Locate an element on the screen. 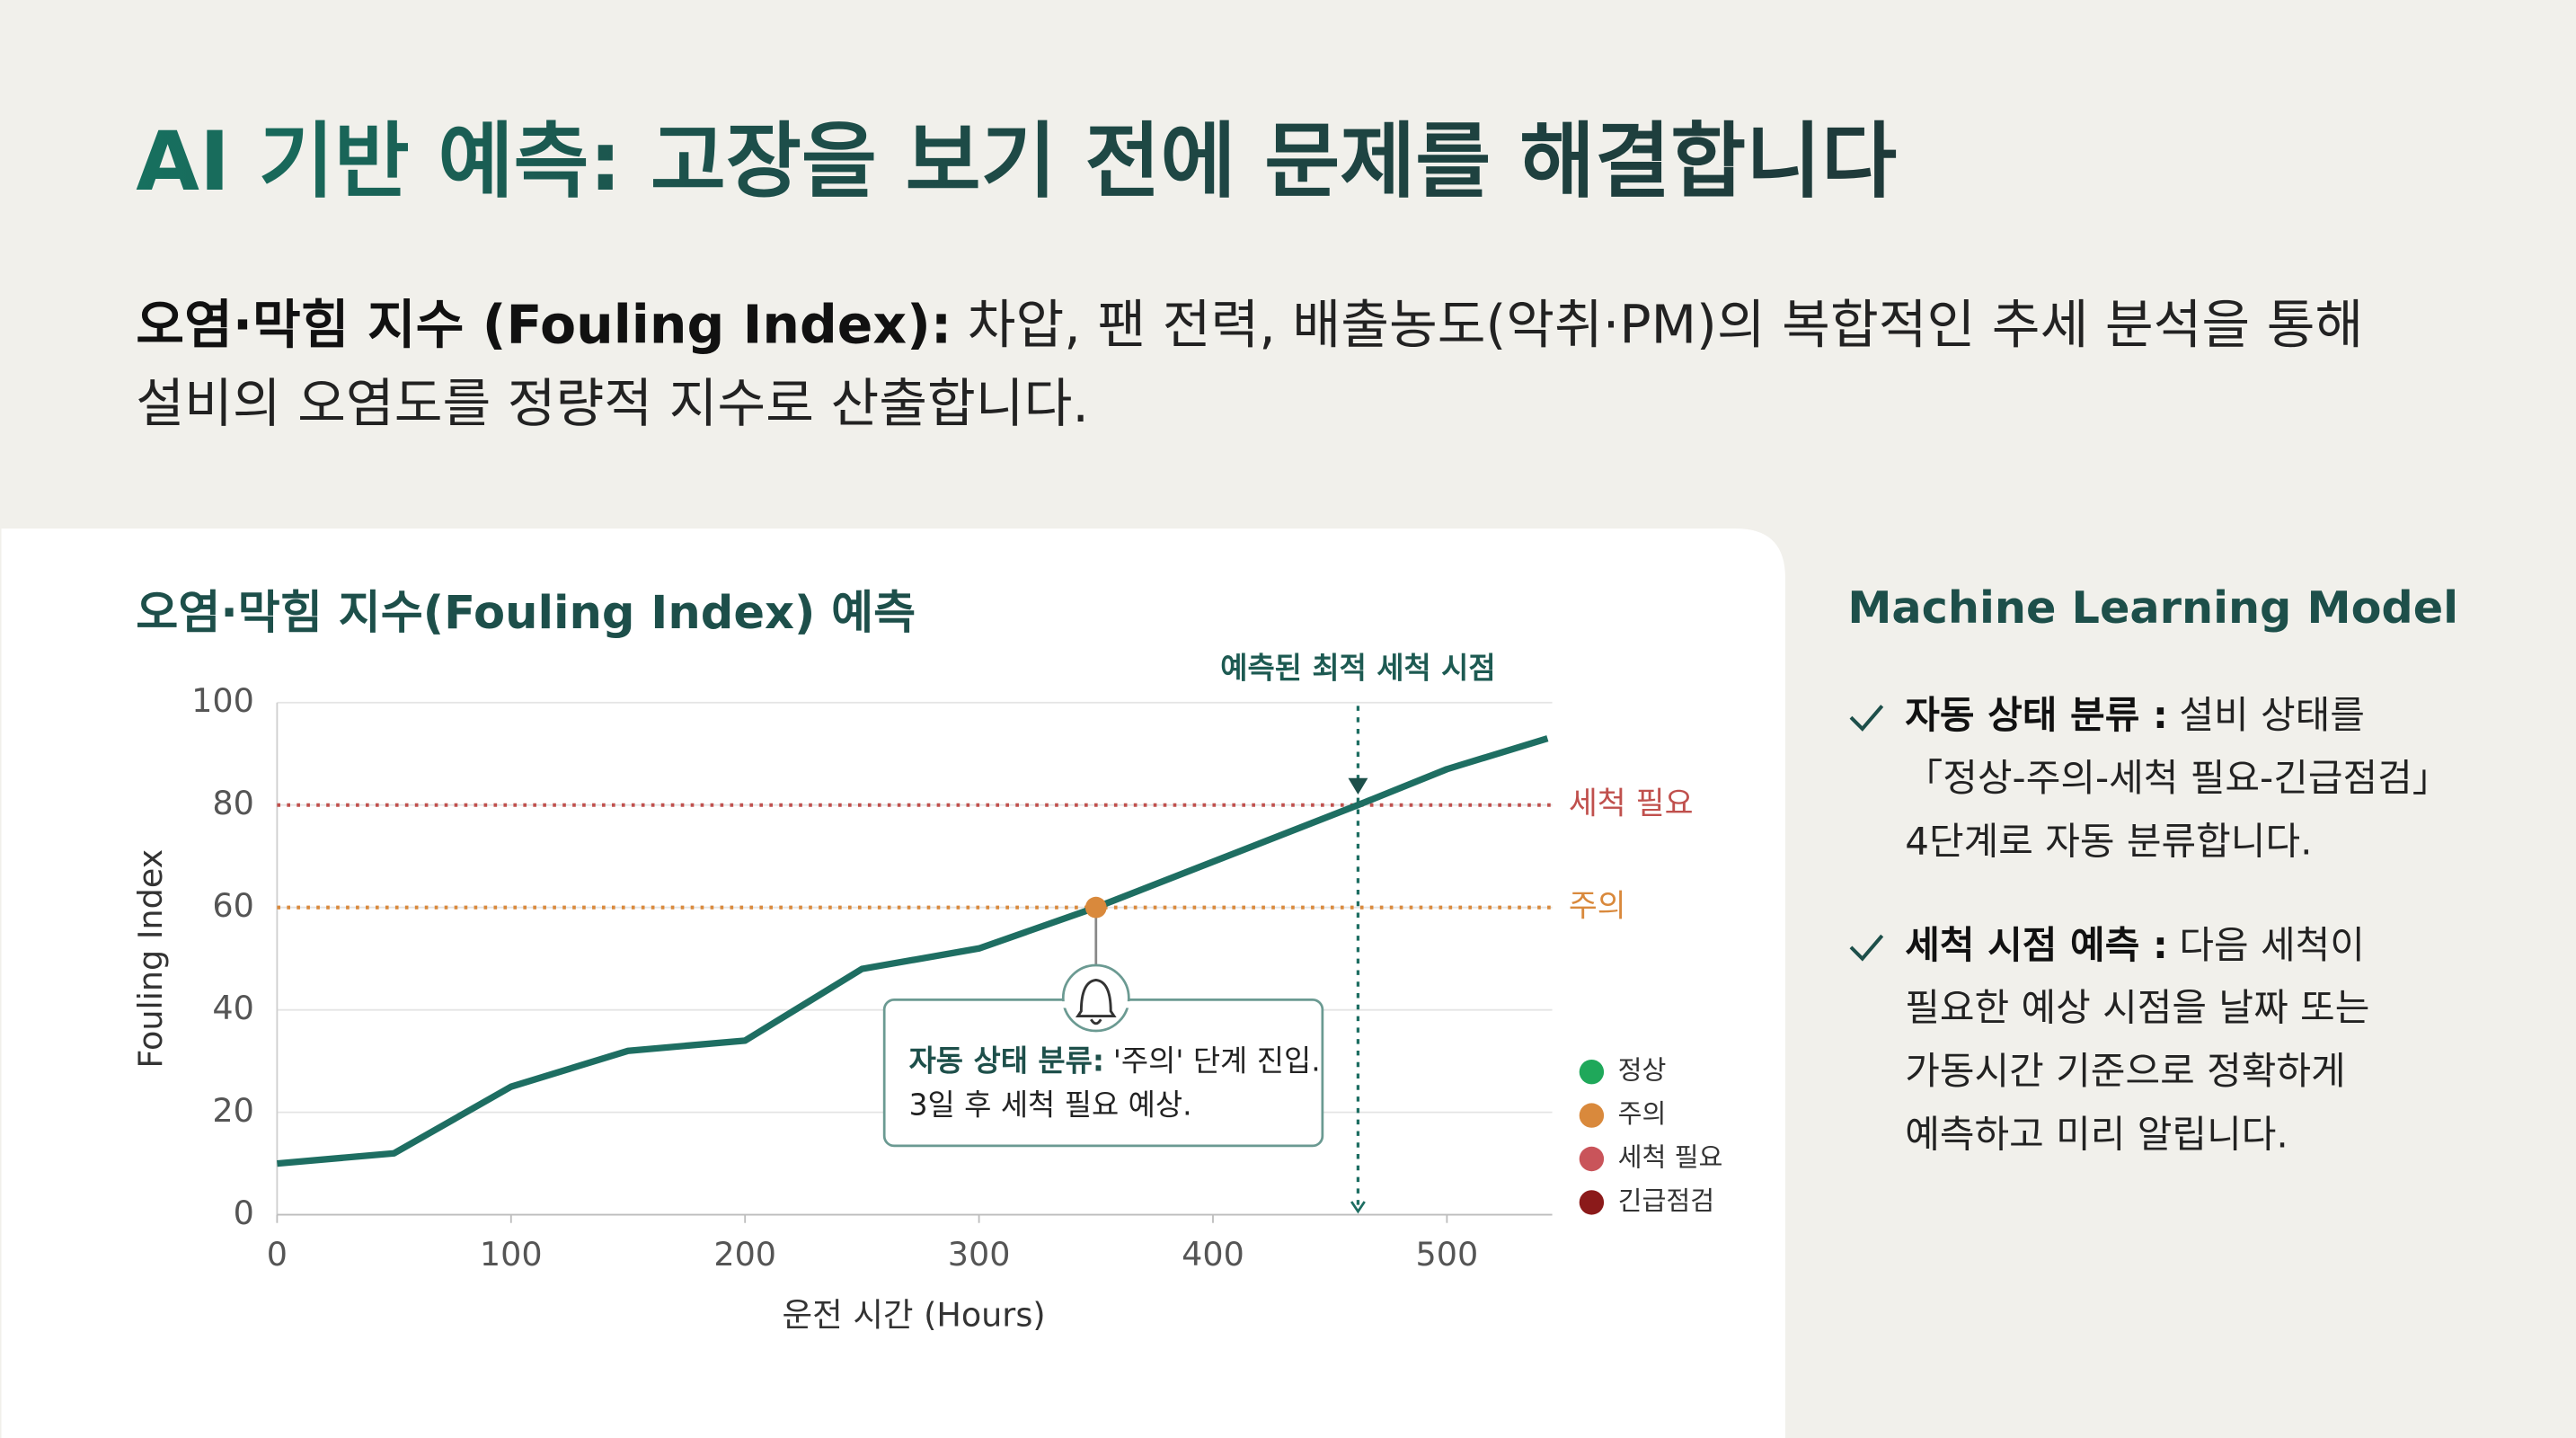 This screenshot has height=1438, width=2576. bell-cover is located at coordinates (1095, 1004).